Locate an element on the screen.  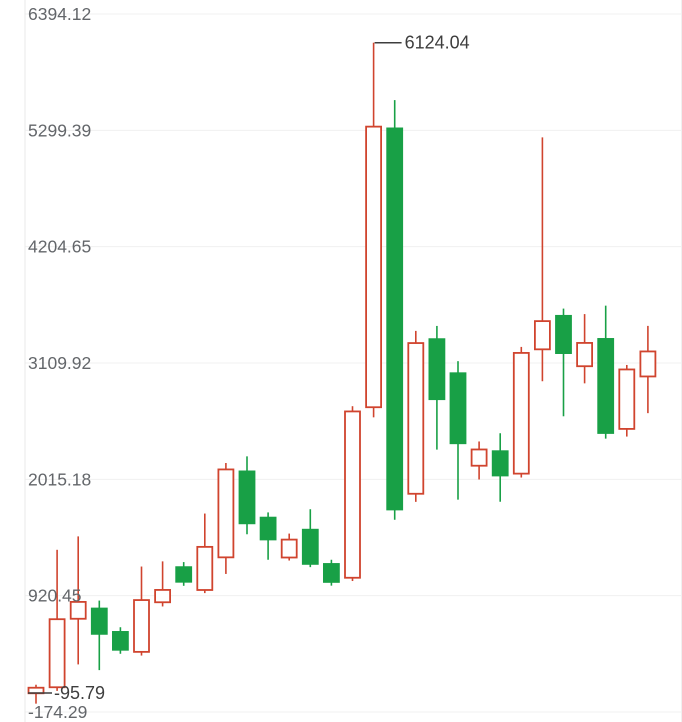
y-axis-label: 4204.65 is located at coordinates (59, 247).